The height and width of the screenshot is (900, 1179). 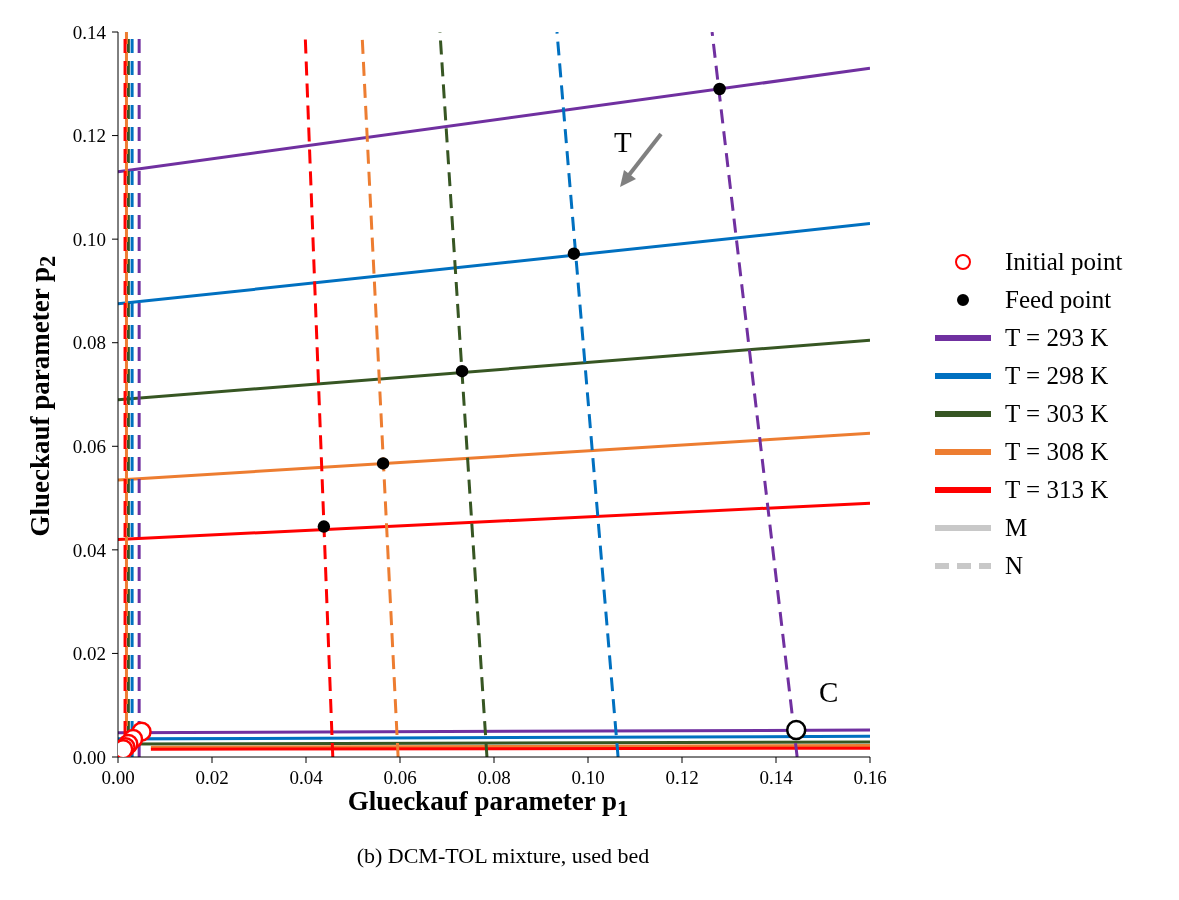 I want to click on legend-label: T = 308 K, so click(x=1057, y=452).